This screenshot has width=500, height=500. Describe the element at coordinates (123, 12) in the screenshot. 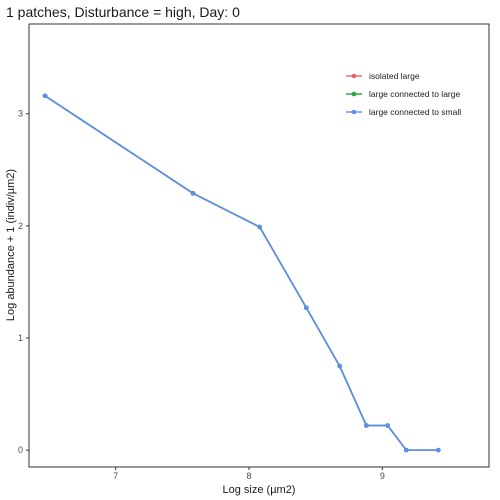

I see `chart-title: 1 patches, Disturbance = high, Day: 0` at that location.